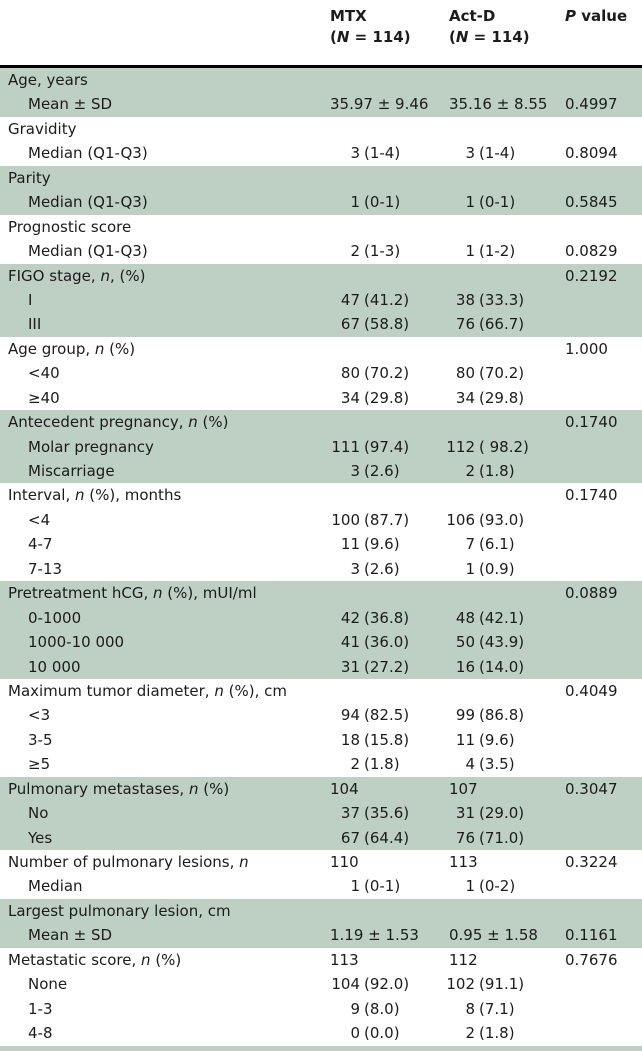 The width and height of the screenshot is (642, 1051). I want to click on actd-cell: 35.16 ± 8.55, so click(497, 104).